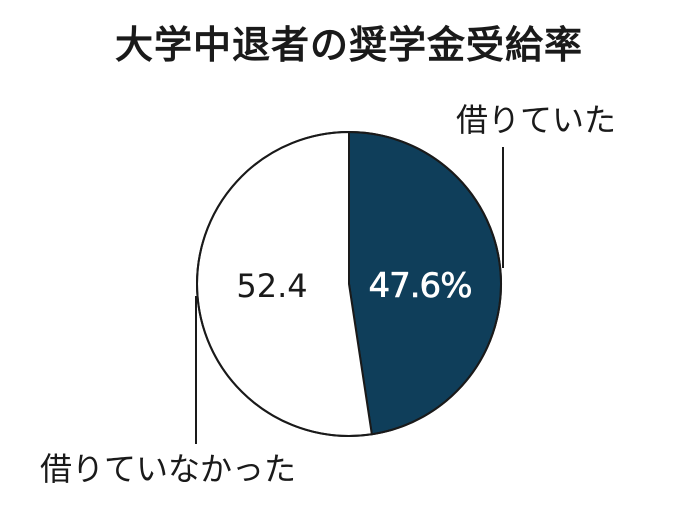 This screenshot has height=526, width=698. Describe the element at coordinates (419, 286) in the screenshot. I see `value-label-borrowed: 47.6%` at that location.